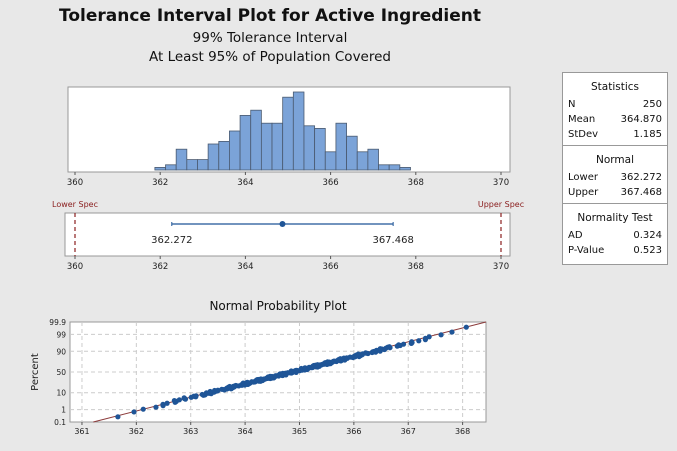 Image resolution: width=677 pixels, height=451 pixels. What do you see at coordinates (57, 322) in the screenshot?
I see `probability-y-tick-label: 99.9` at bounding box center [57, 322].